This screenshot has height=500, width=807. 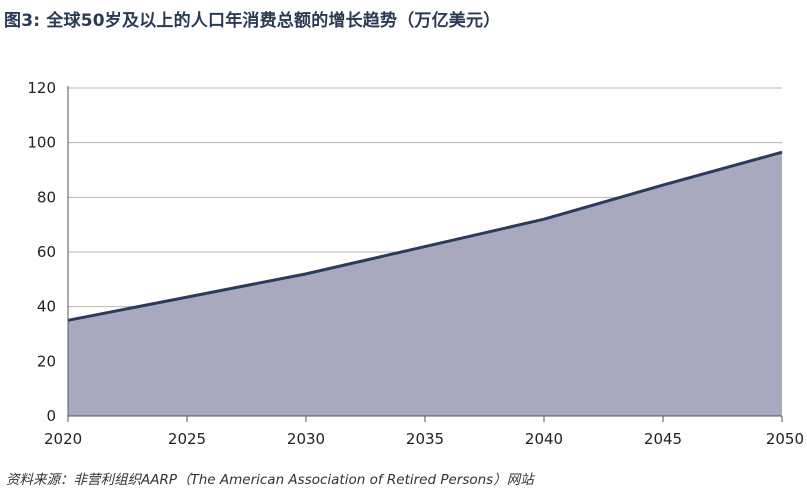 What do you see at coordinates (663, 439) in the screenshot?
I see `x-tick-label-2045: 2045` at bounding box center [663, 439].